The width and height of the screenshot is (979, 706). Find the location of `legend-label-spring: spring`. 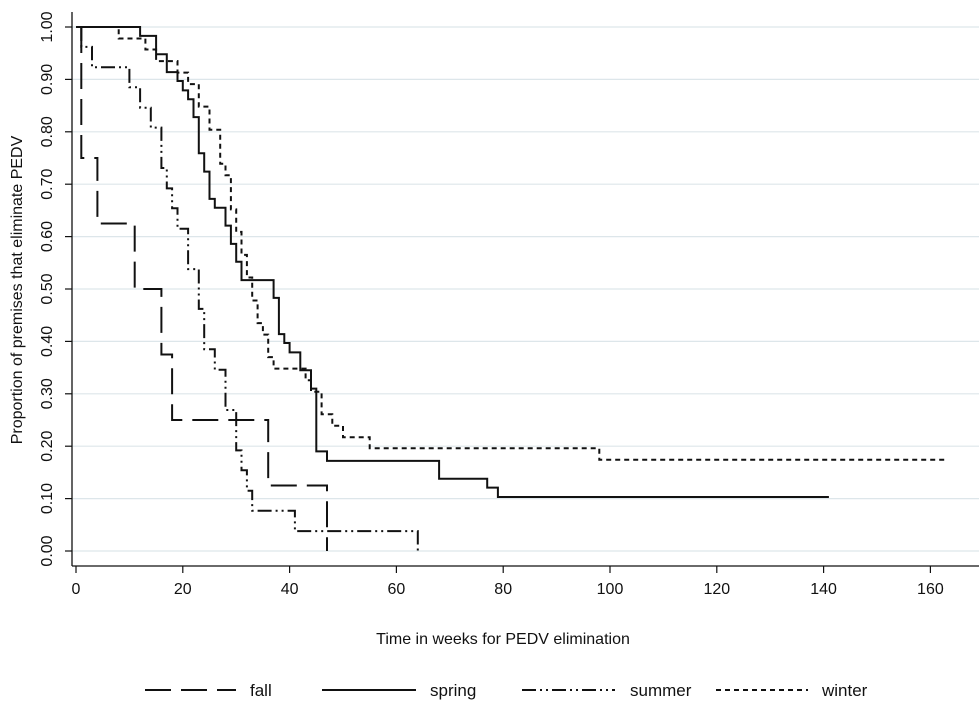

legend-label-spring: spring is located at coordinates (453, 690).